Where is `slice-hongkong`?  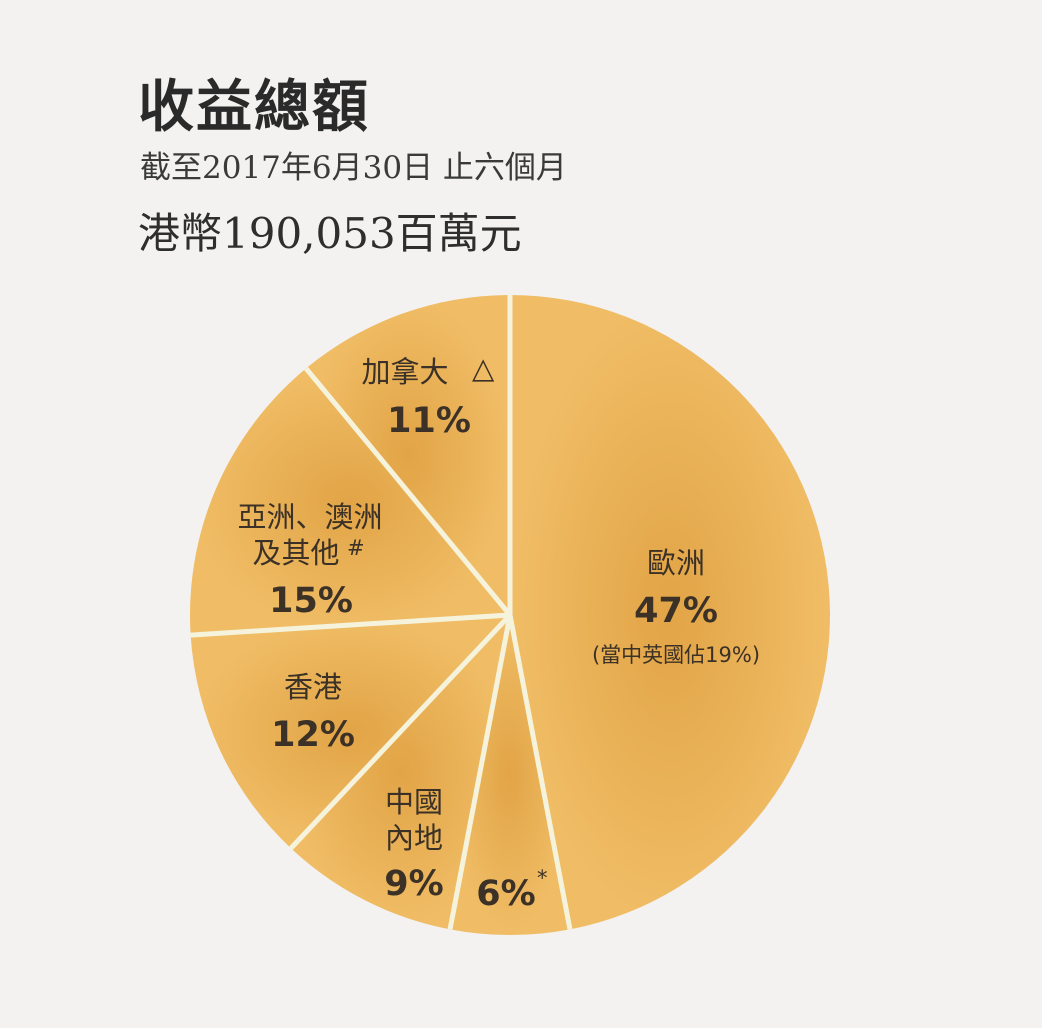 slice-hongkong is located at coordinates (350, 732).